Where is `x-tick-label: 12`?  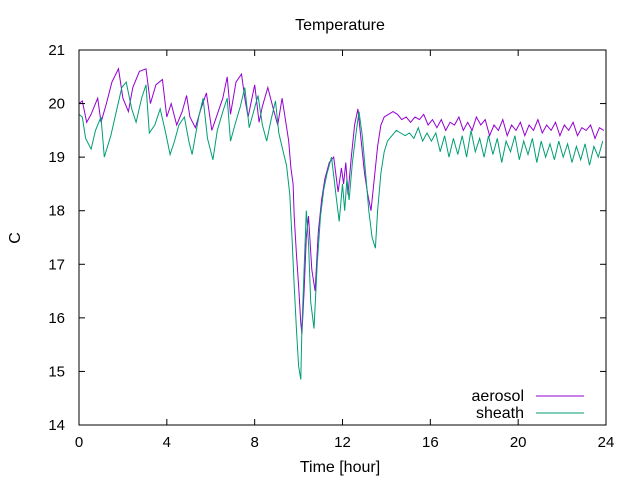 x-tick-label: 12 is located at coordinates (342, 442).